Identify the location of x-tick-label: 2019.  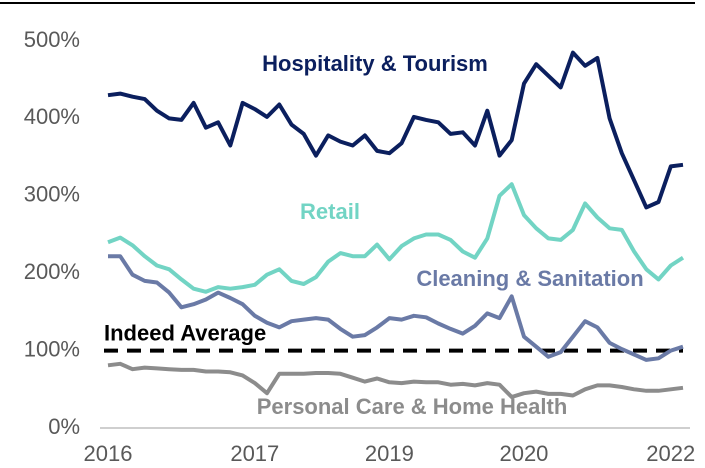
(389, 453).